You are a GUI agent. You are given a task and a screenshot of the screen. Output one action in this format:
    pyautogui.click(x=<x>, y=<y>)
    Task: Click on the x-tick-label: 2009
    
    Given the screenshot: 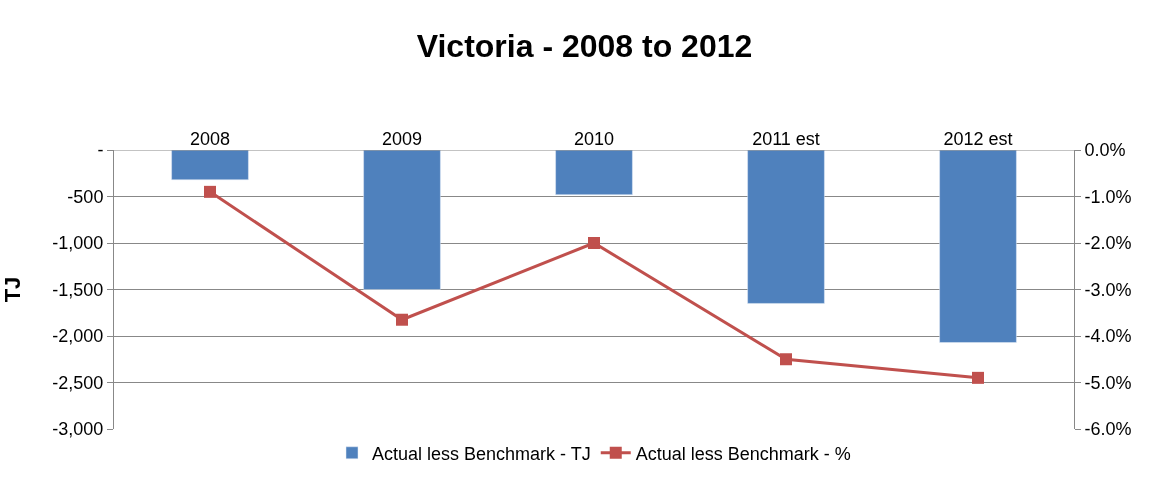 What is the action you would take?
    pyautogui.click(x=402, y=139)
    